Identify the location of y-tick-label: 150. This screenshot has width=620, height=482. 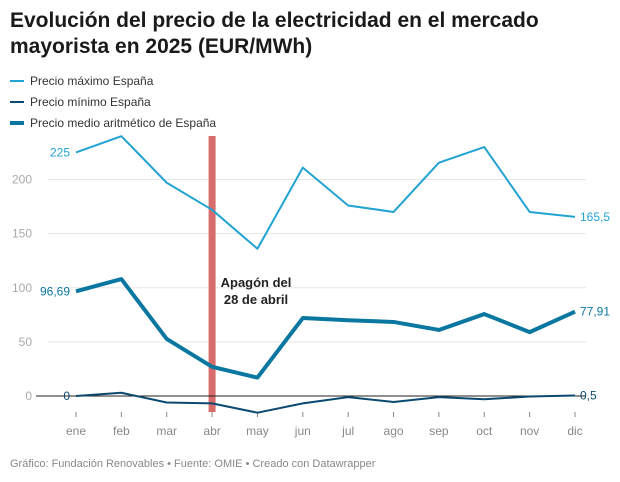
(22, 234).